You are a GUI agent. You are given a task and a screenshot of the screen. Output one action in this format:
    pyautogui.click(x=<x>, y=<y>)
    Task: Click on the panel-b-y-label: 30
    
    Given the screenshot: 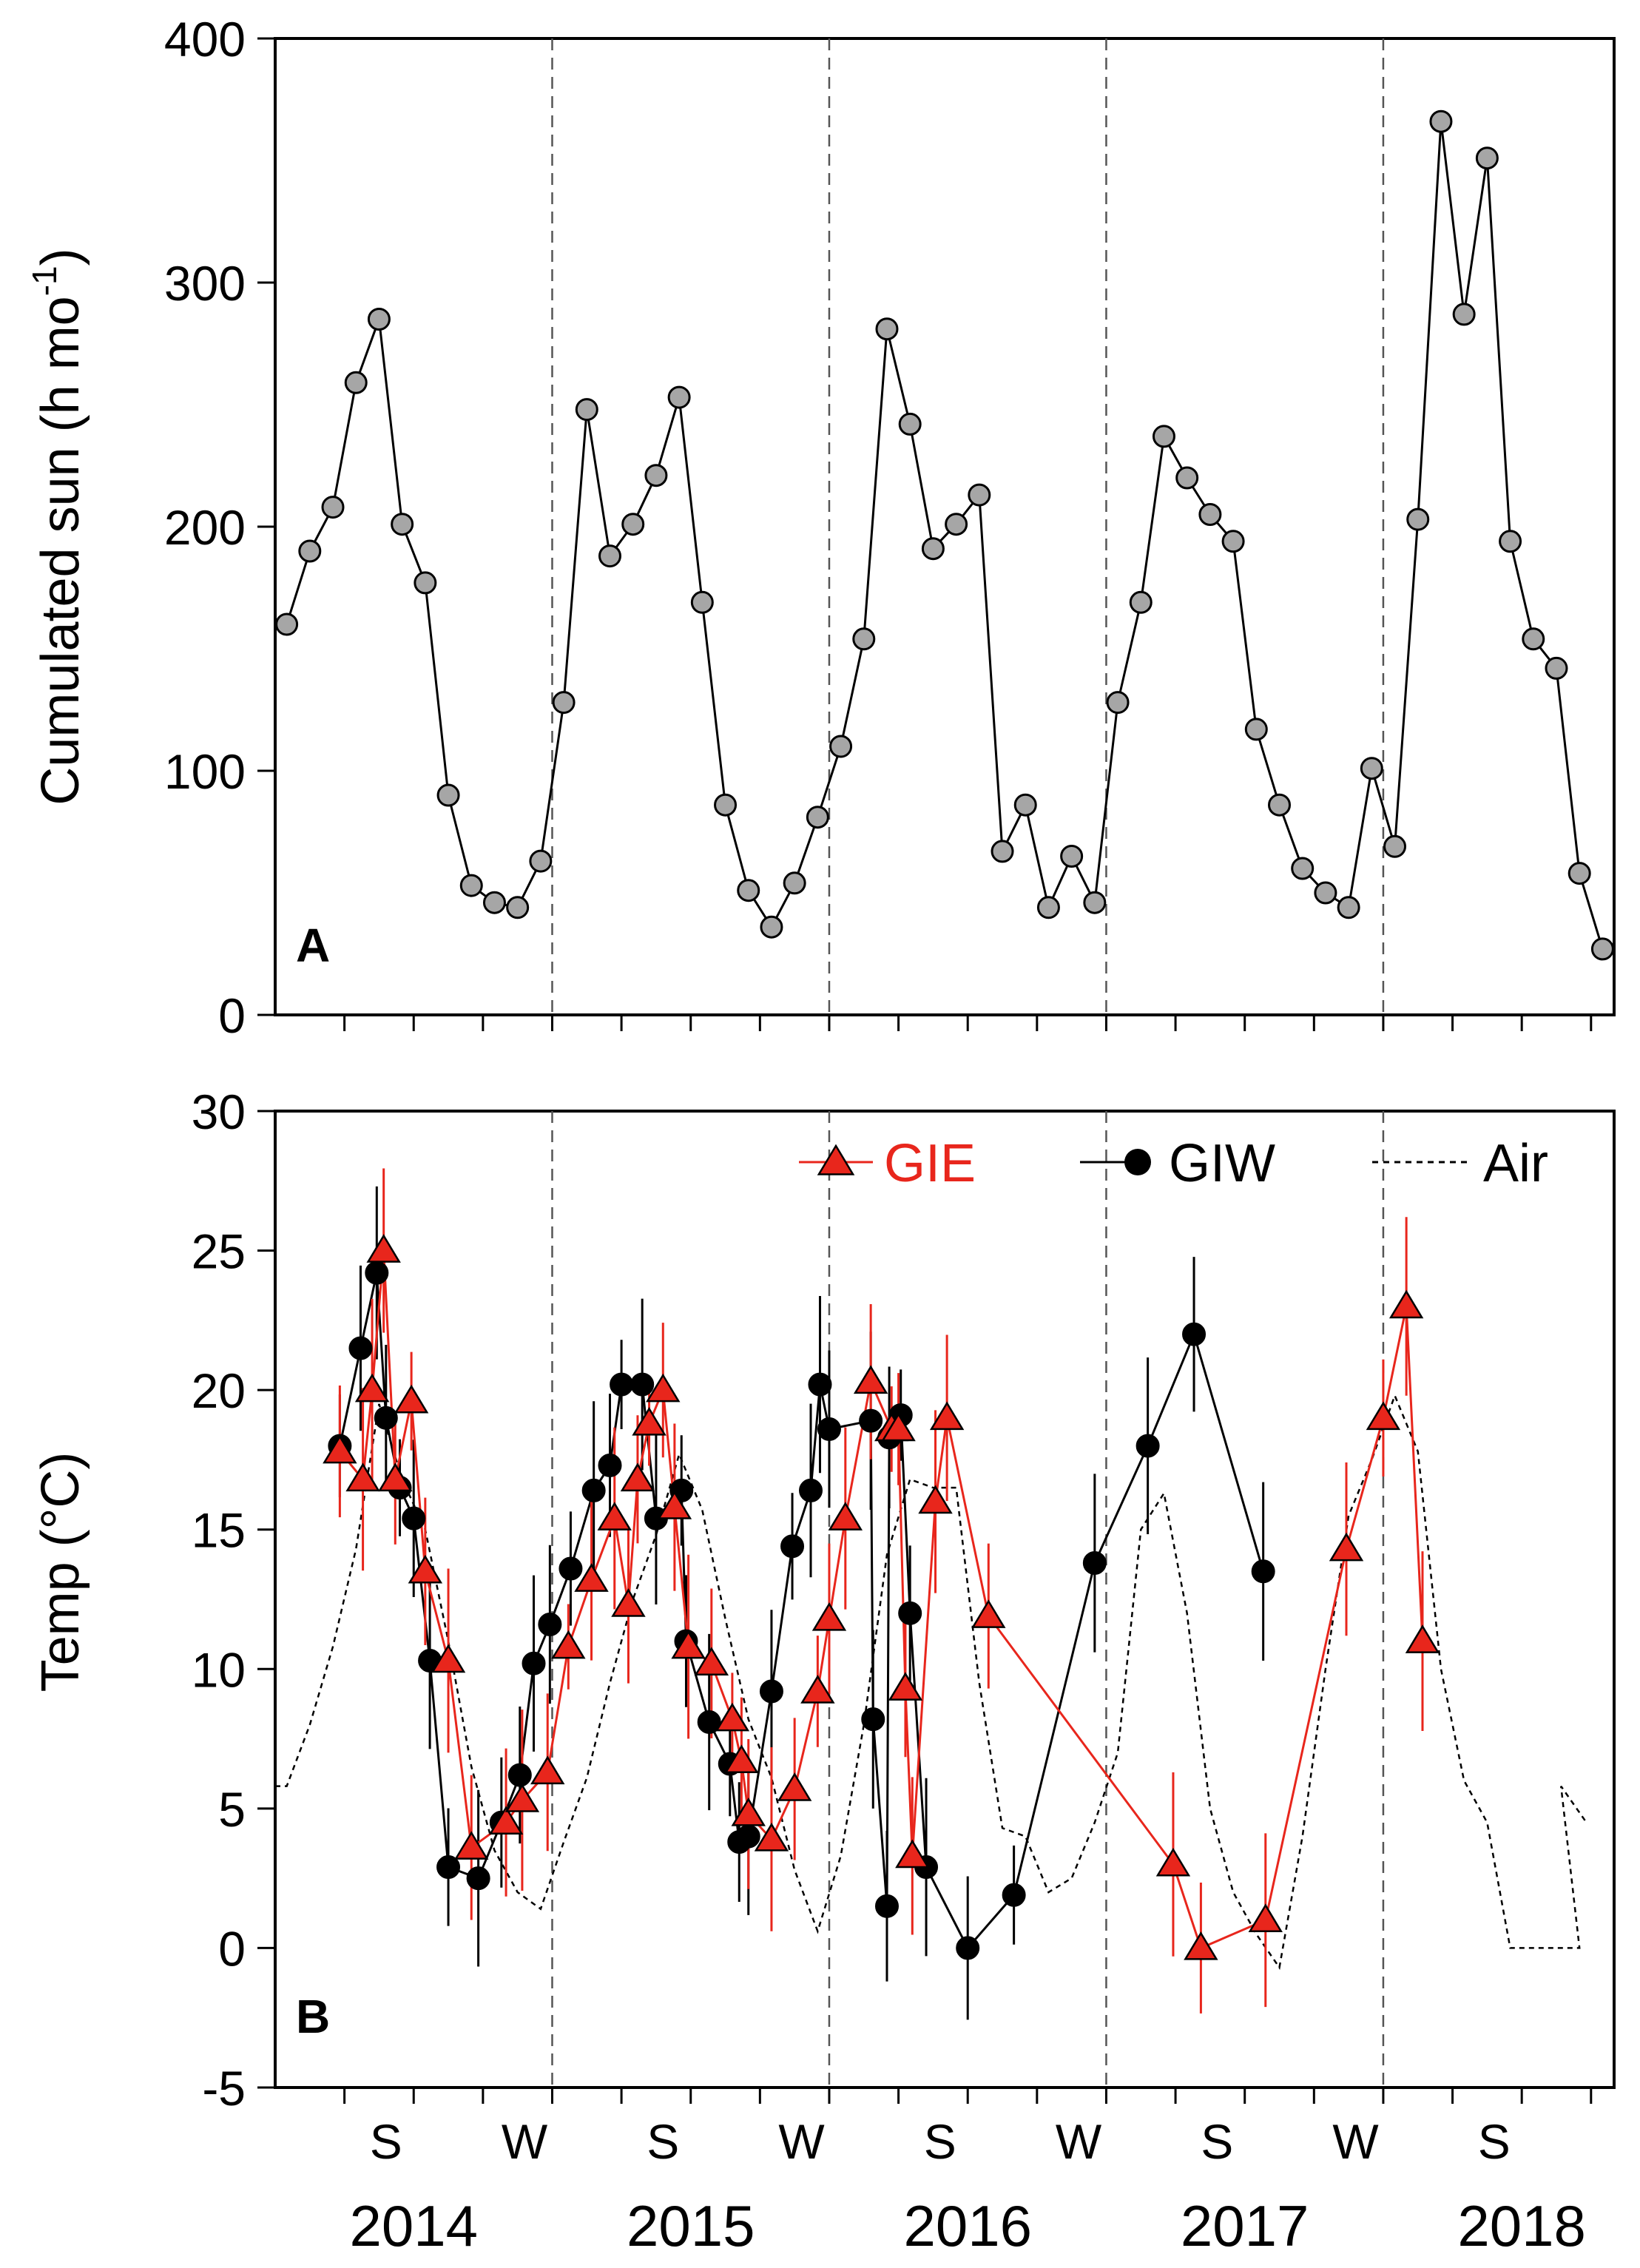 What is the action you would take?
    pyautogui.click(x=219, y=1111)
    